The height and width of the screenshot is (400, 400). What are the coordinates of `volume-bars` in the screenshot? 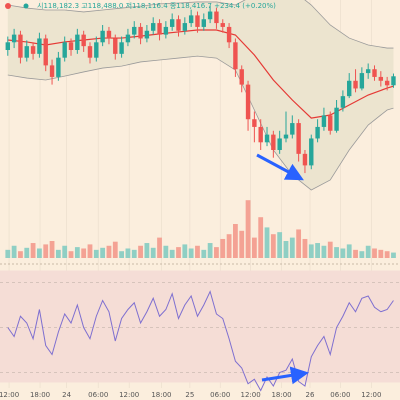 It's located at (200, 229).